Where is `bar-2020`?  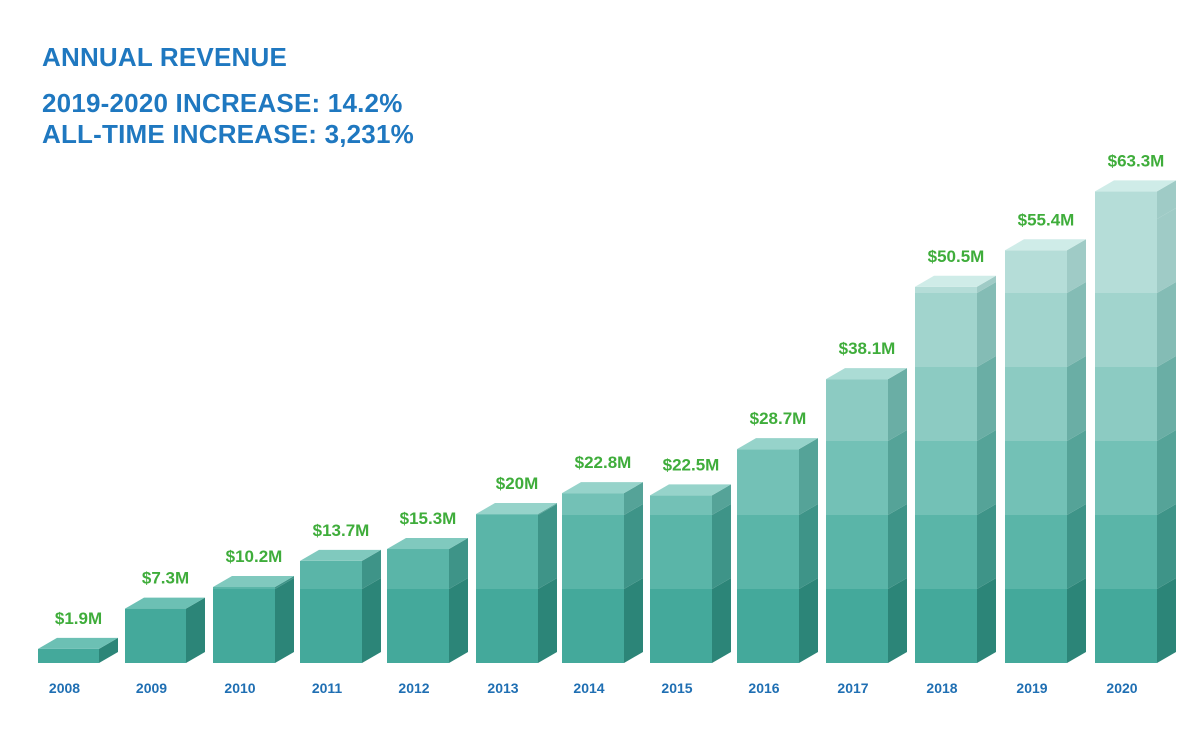
bar-2020 is located at coordinates (1135, 421).